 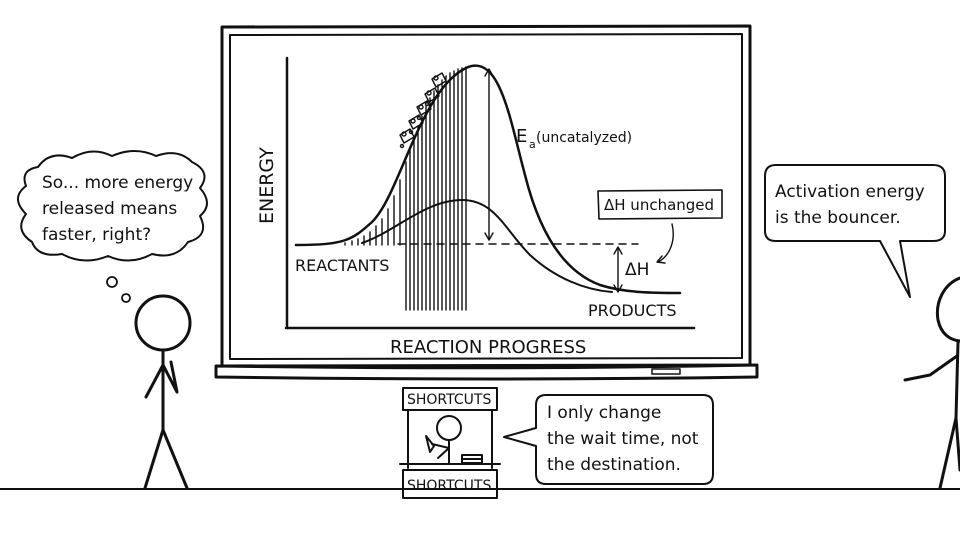 What do you see at coordinates (659, 205) in the screenshot?
I see `svg-text: ΔH unchanged` at bounding box center [659, 205].